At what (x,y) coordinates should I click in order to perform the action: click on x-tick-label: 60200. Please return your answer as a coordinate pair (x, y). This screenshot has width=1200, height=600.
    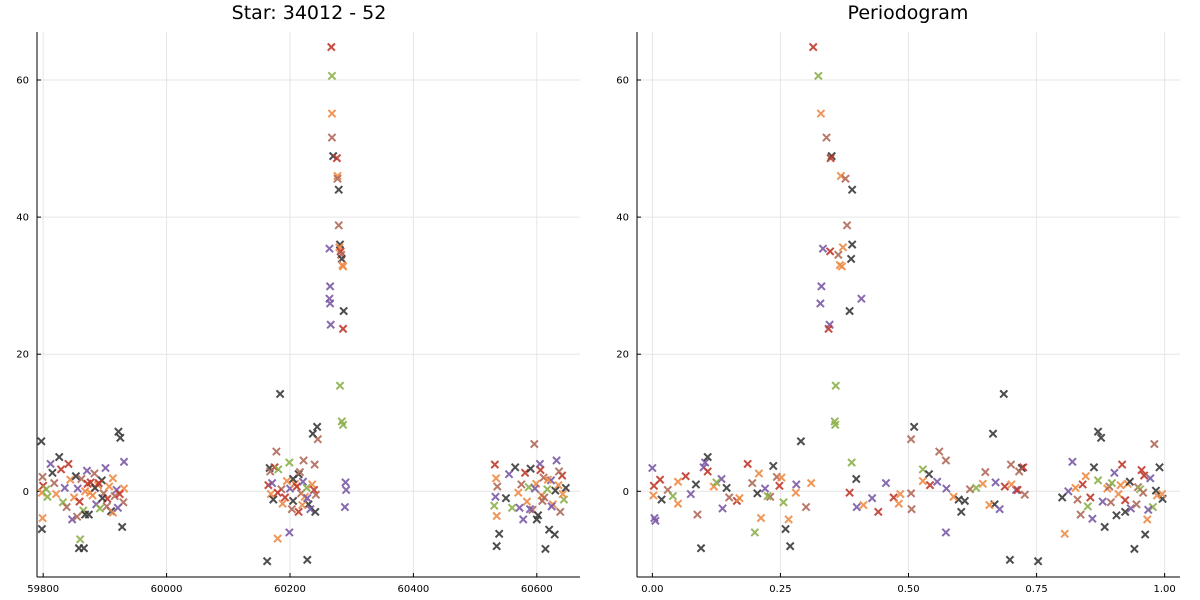
    Looking at the image, I should click on (290, 589).